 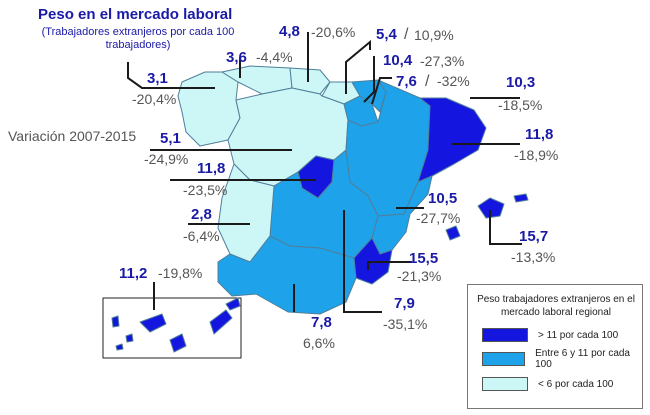 What do you see at coordinates (576, 384) in the screenshot?
I see `legend-label-low: < 6 por cada 100` at bounding box center [576, 384].